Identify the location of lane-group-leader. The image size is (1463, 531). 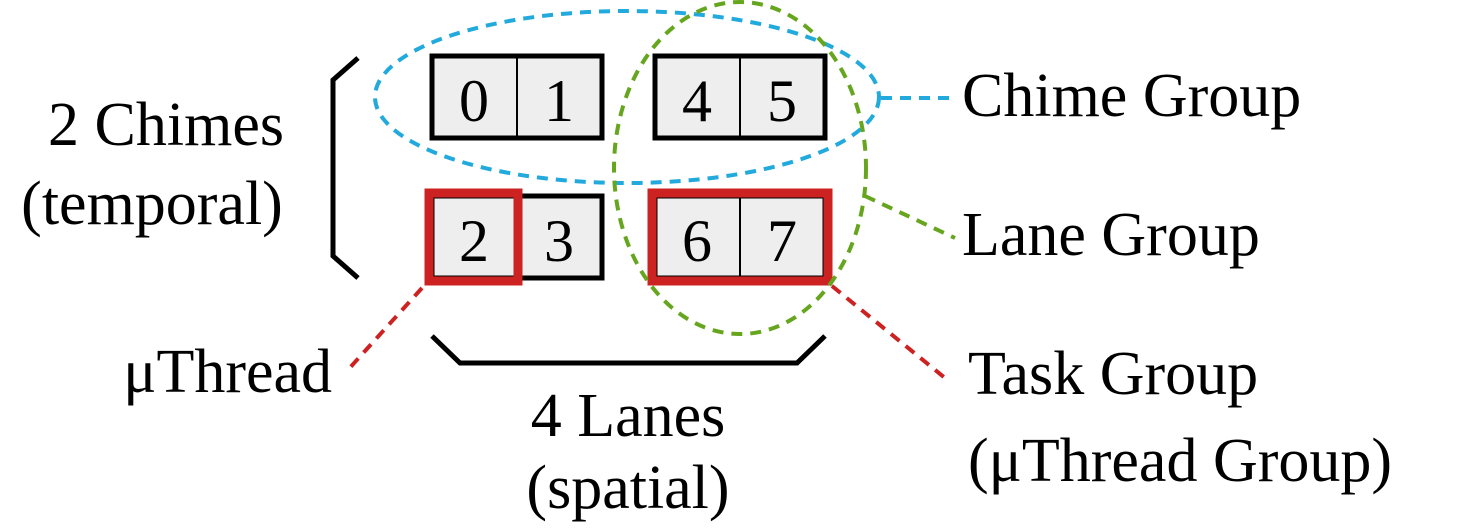
(910, 217).